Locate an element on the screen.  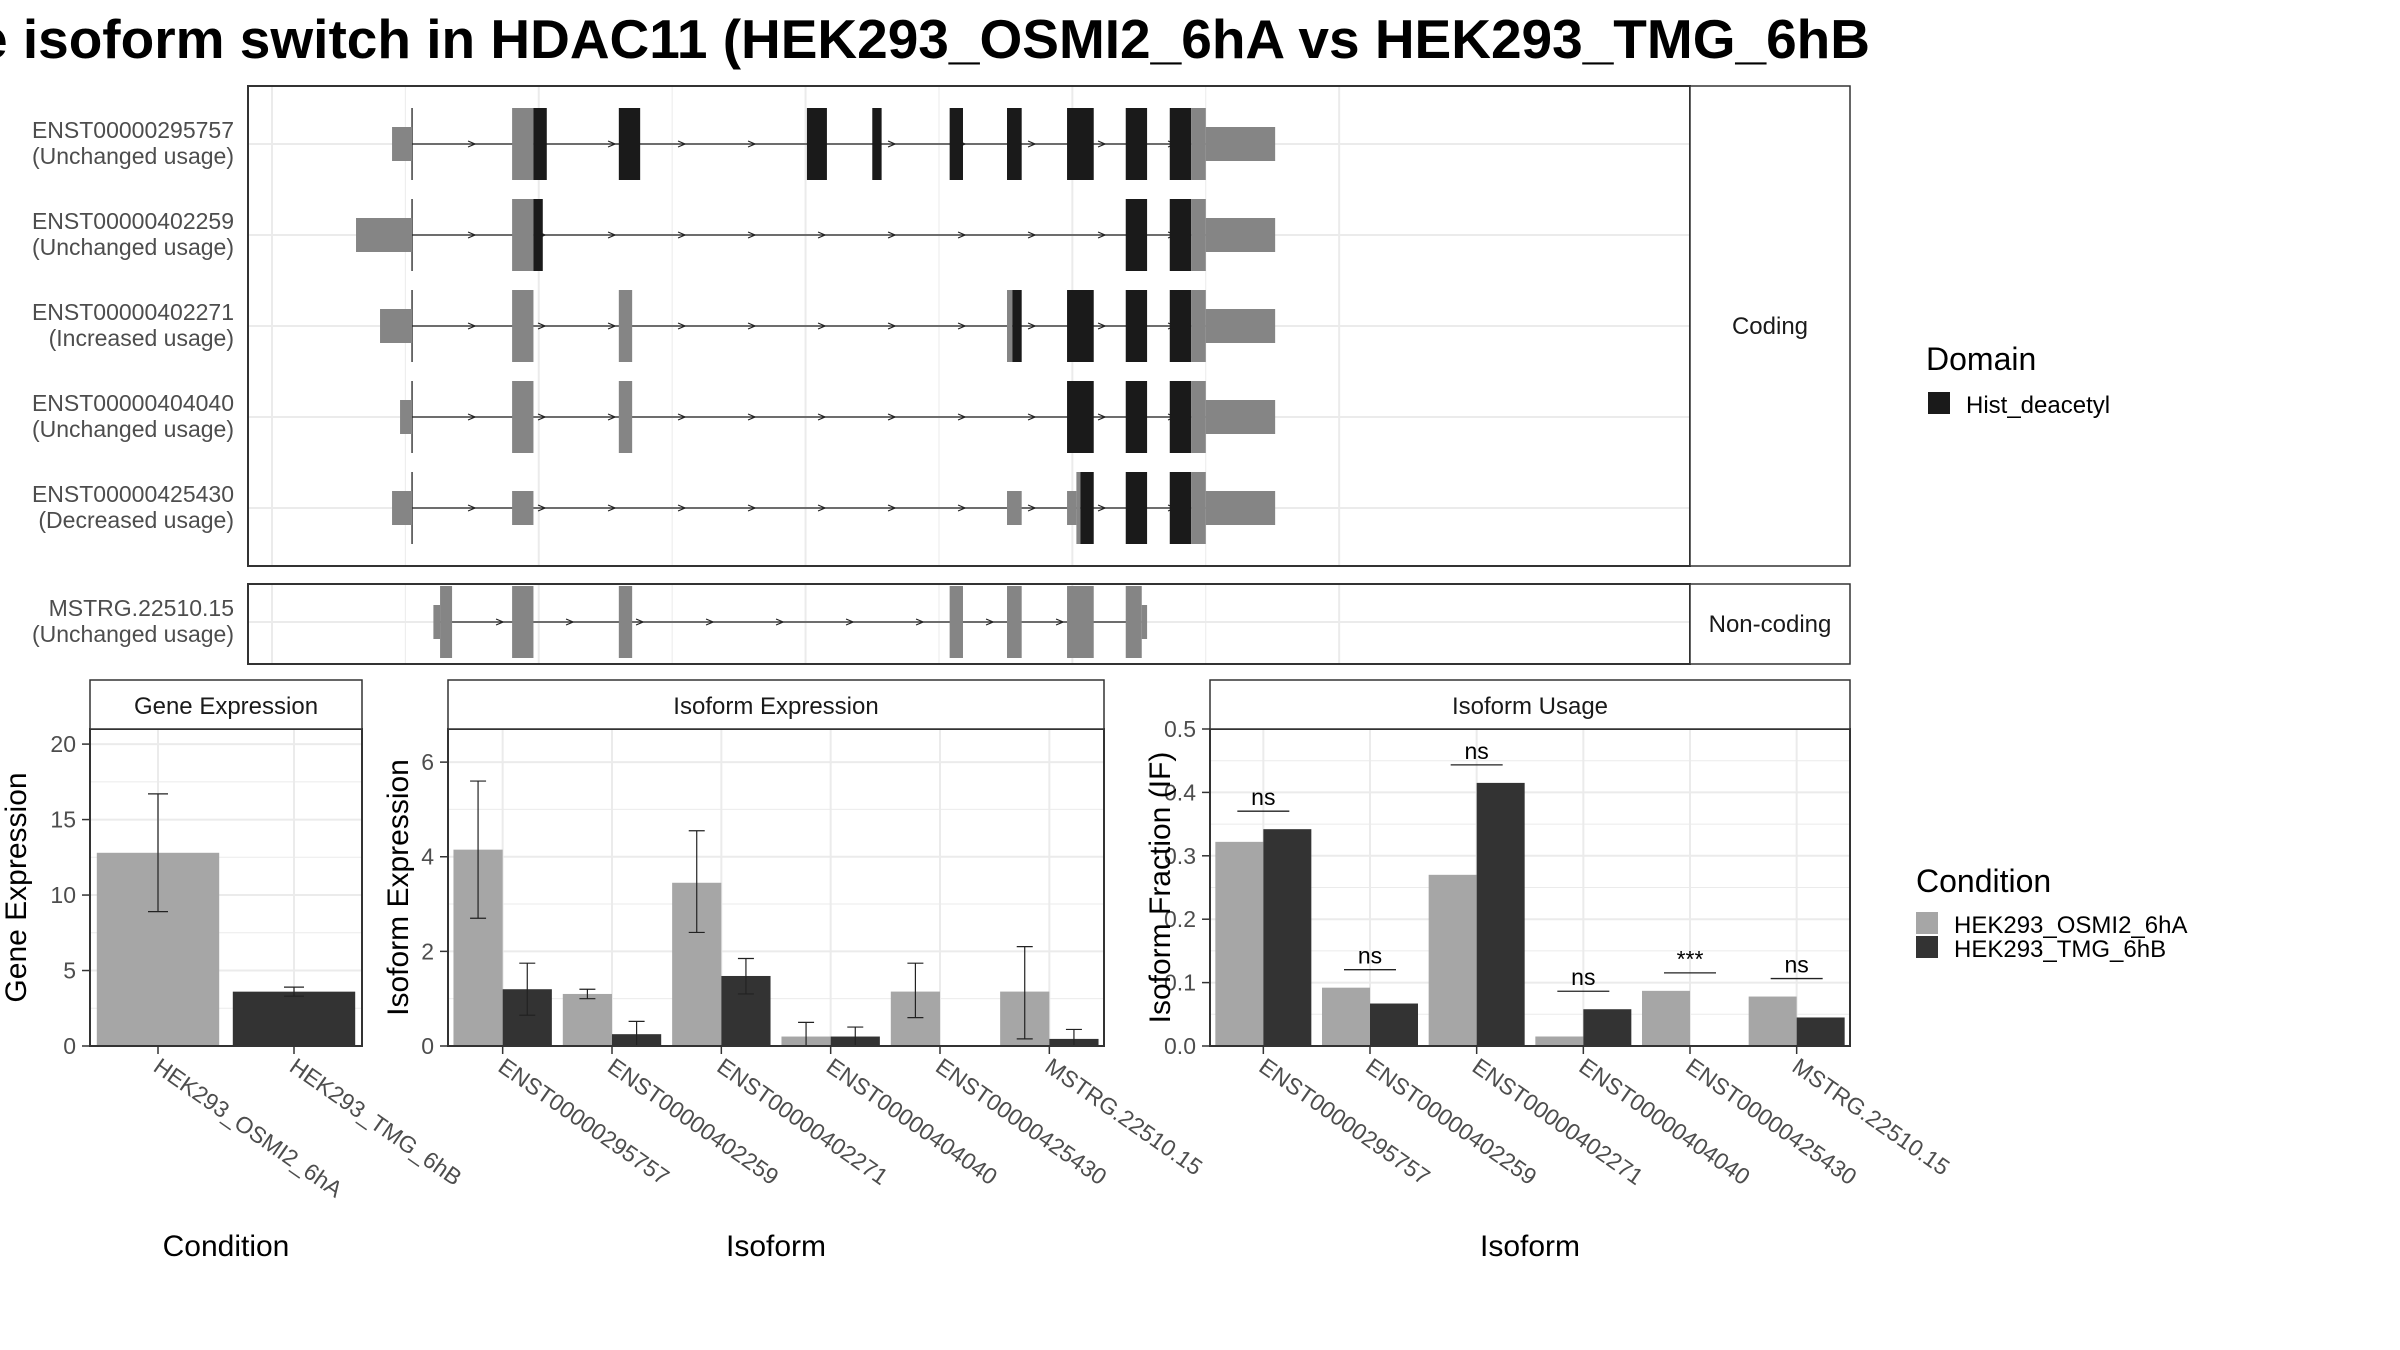
x-axis-title: Condition is located at coordinates (226, 1246).